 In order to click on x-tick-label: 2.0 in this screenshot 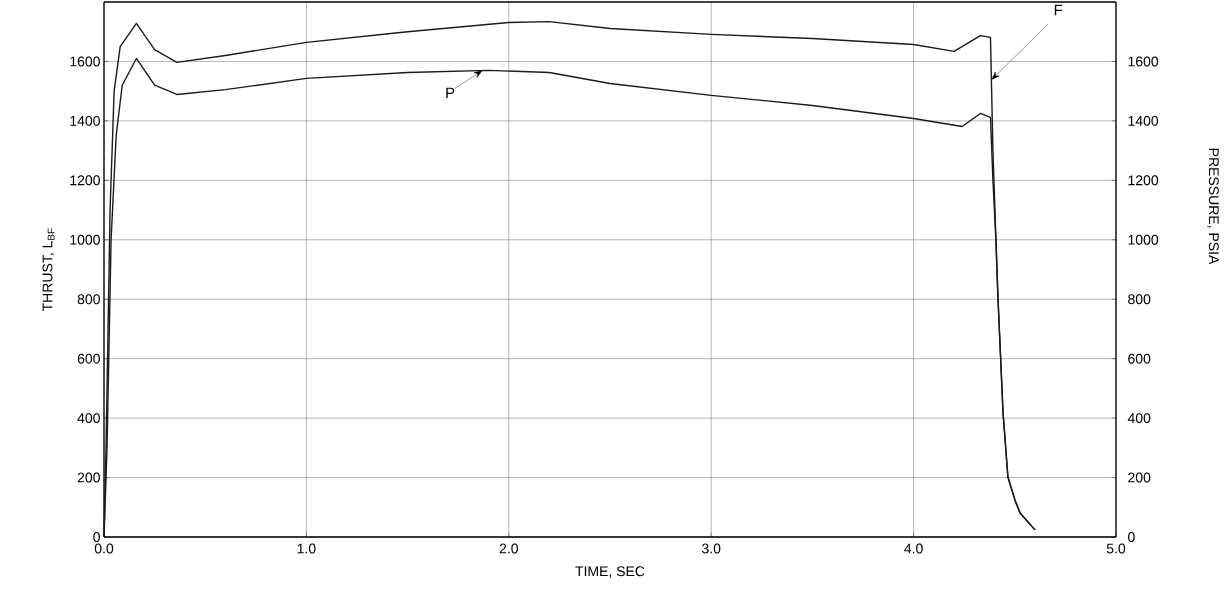, I will do `click(508, 548)`.